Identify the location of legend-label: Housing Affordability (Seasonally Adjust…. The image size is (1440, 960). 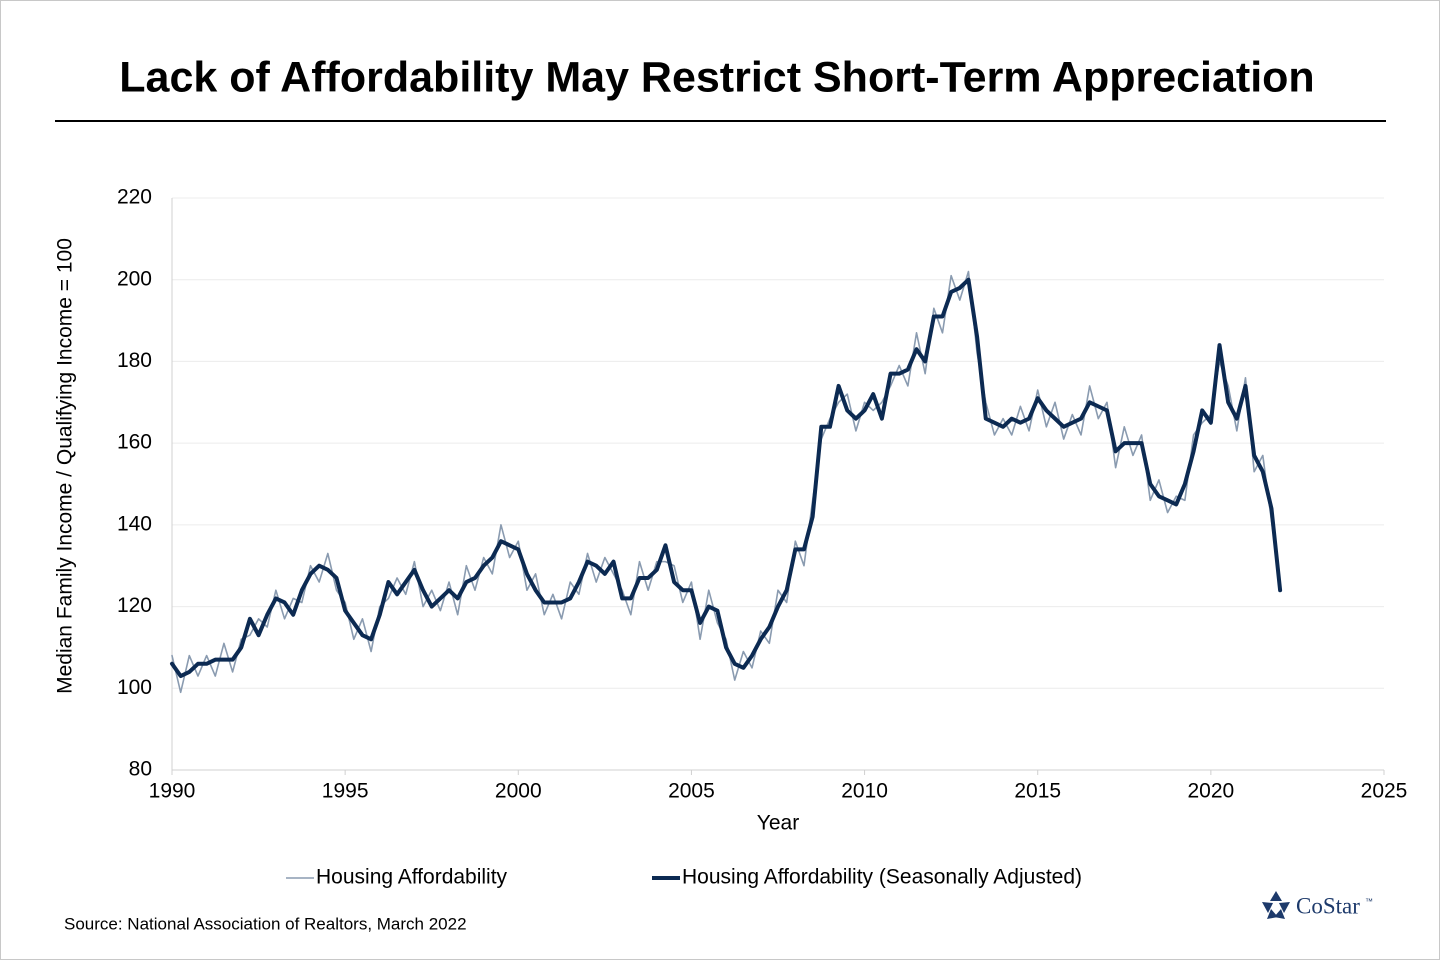
(882, 877).